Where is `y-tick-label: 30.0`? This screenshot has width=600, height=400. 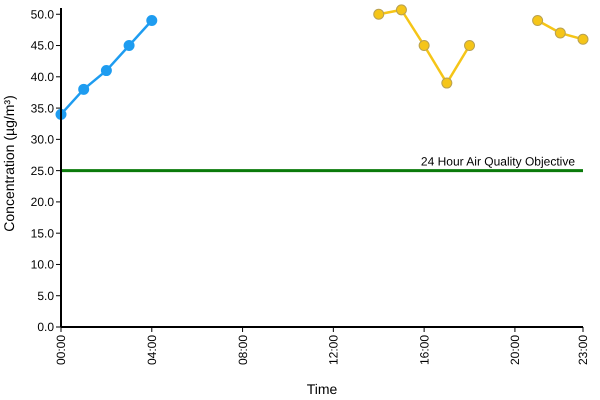
y-tick-label: 30.0 is located at coordinates (42, 139).